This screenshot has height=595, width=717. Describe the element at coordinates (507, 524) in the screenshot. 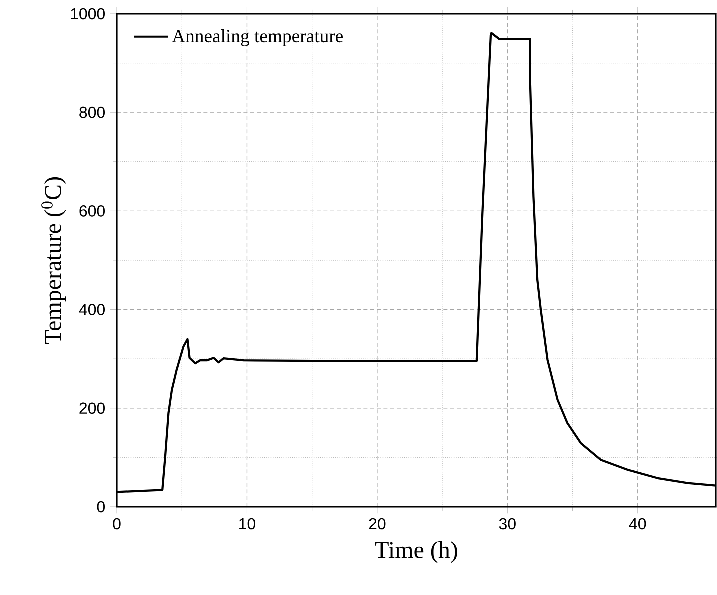

I see `x-tick-label: 30` at that location.